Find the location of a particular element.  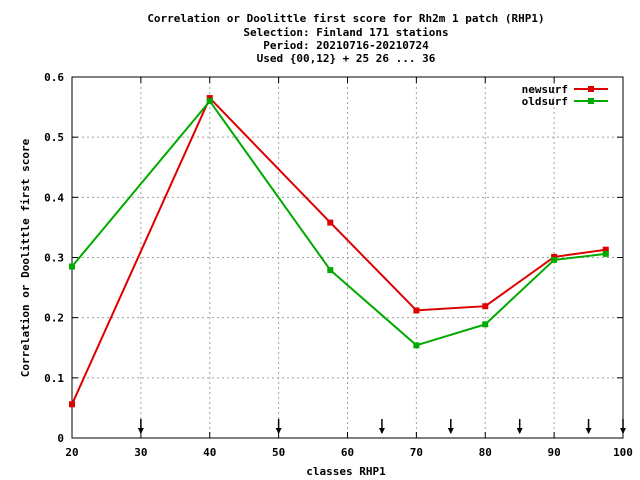

title-line-4: Used {00,12} + 25 26 ... 36 is located at coordinates (346, 58).